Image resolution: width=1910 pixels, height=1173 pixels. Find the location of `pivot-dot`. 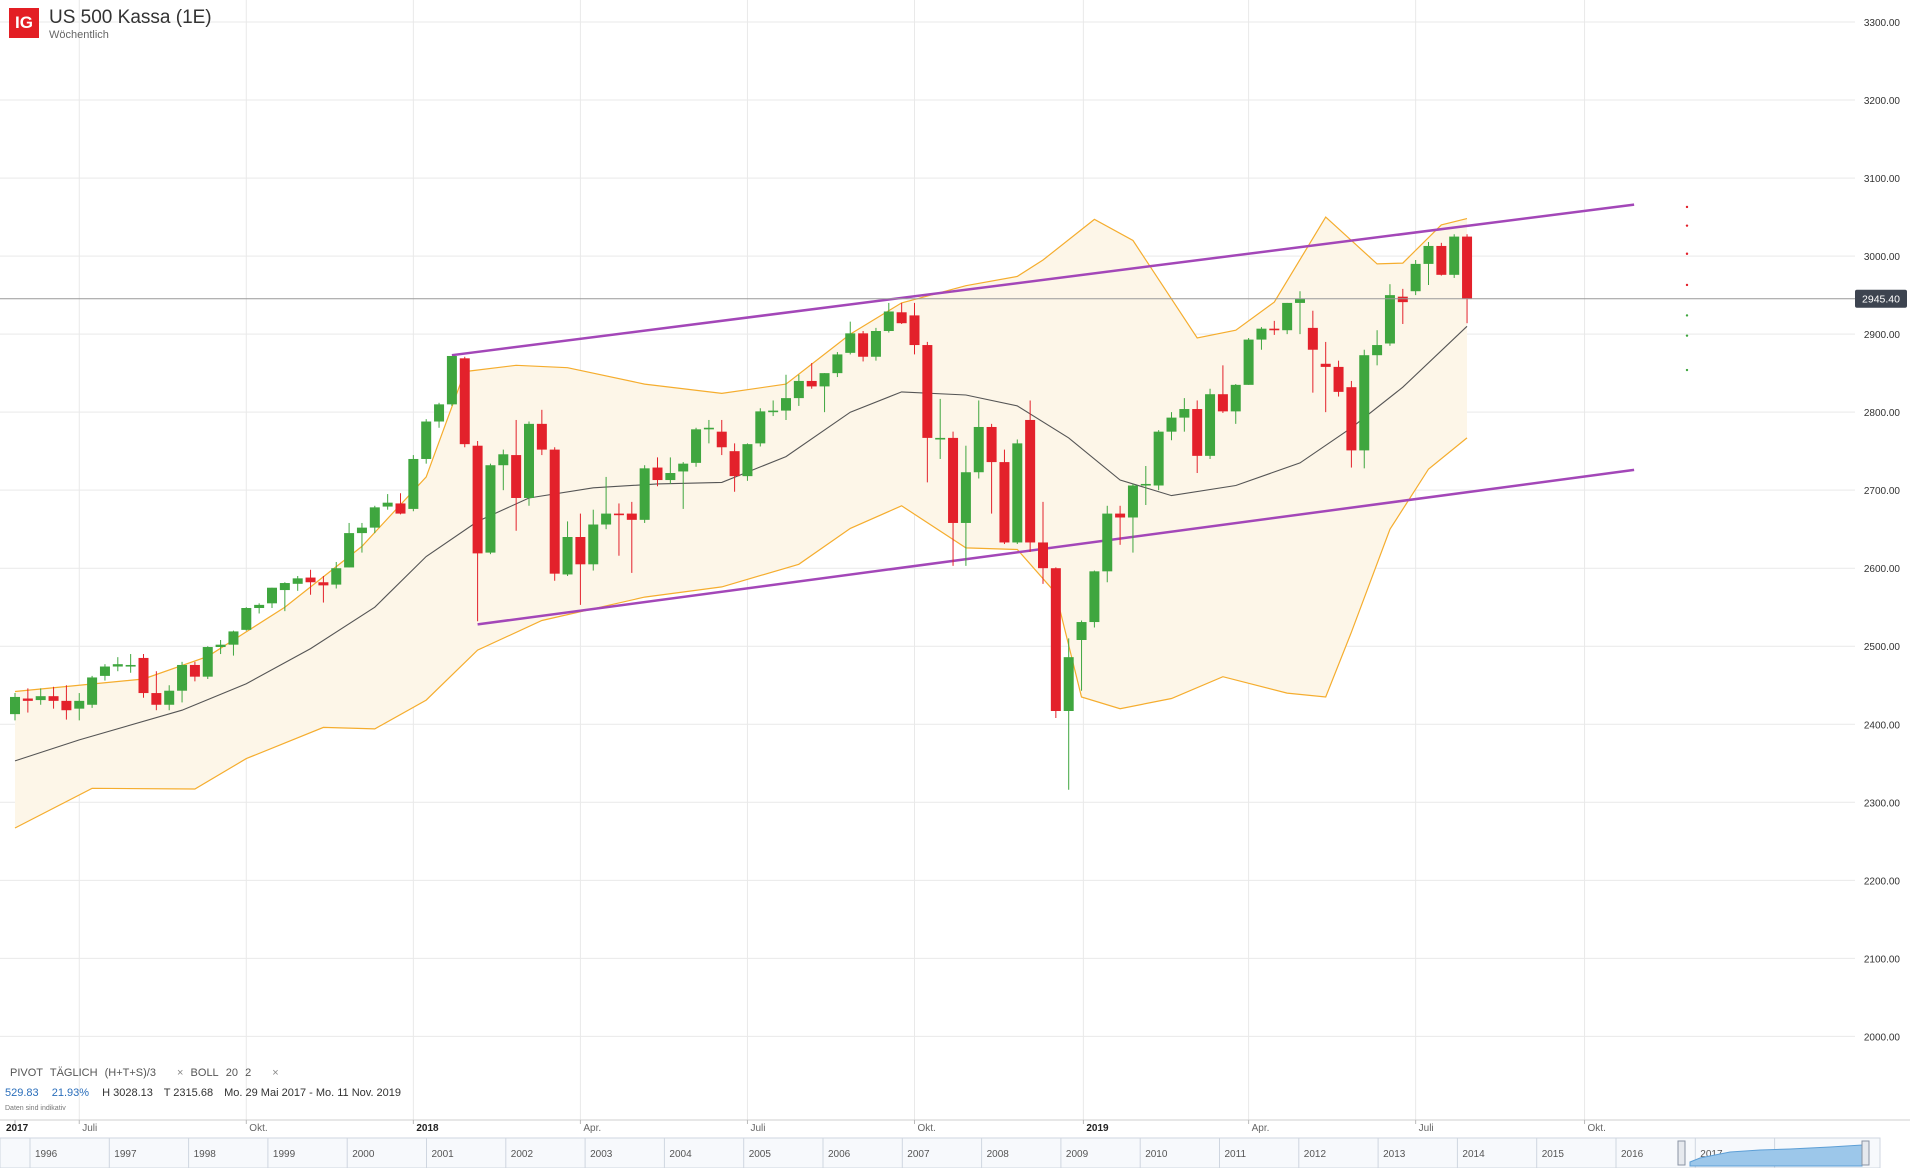

pivot-dot is located at coordinates (1687, 370).